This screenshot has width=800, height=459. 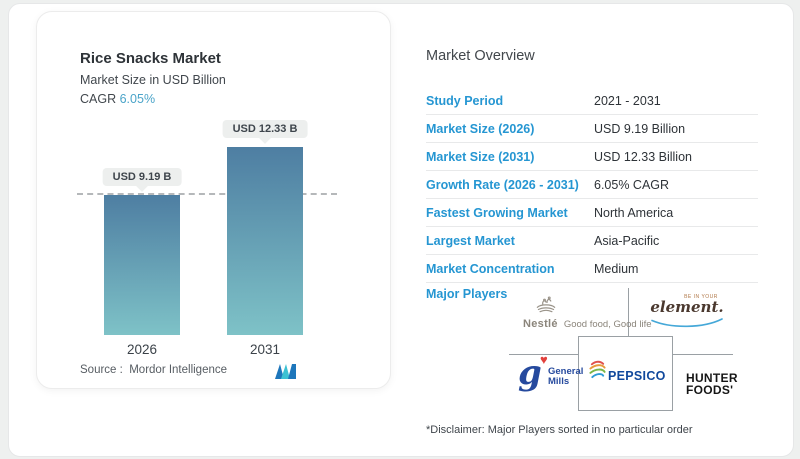 What do you see at coordinates (465, 100) in the screenshot?
I see `row-label: Study Period` at bounding box center [465, 100].